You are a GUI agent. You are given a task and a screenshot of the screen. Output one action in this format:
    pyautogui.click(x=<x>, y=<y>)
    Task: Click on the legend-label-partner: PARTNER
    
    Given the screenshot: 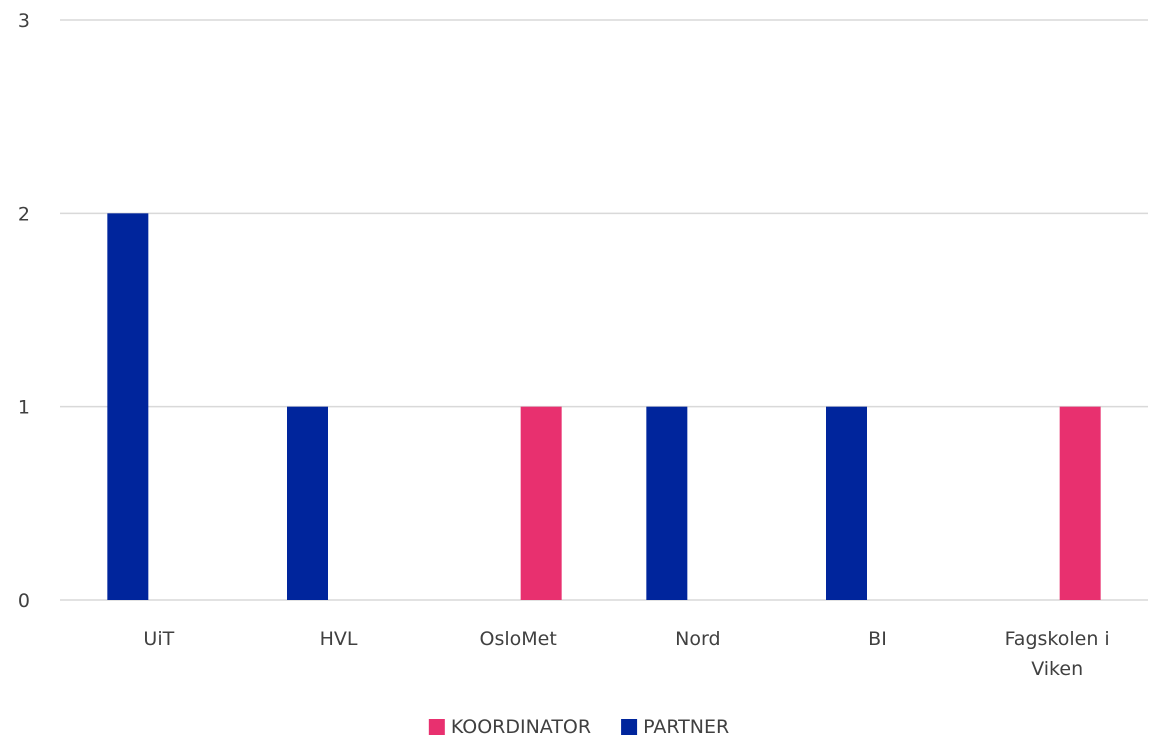 What is the action you would take?
    pyautogui.click(x=686, y=727)
    